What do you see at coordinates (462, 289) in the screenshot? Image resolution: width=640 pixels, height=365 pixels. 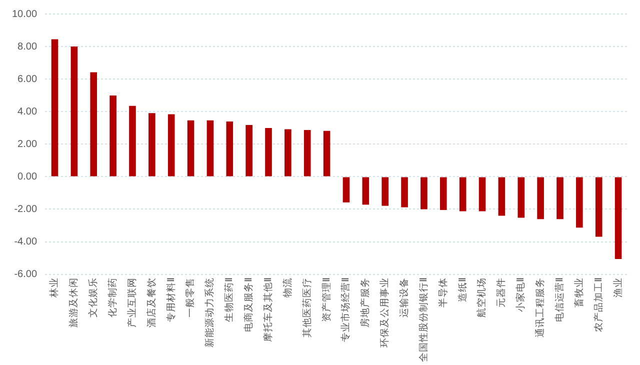 I see `x-tick-label: 造纸Ⅱ` at bounding box center [462, 289].